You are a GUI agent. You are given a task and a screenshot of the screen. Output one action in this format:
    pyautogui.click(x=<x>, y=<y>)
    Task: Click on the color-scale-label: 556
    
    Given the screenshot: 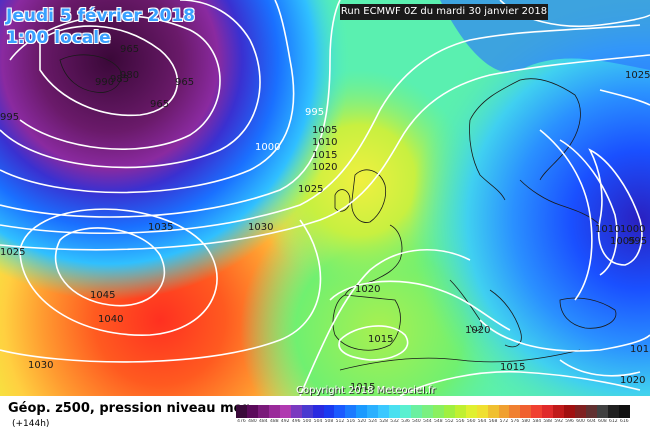 What is the action you would take?
    pyautogui.click(x=460, y=421)
    